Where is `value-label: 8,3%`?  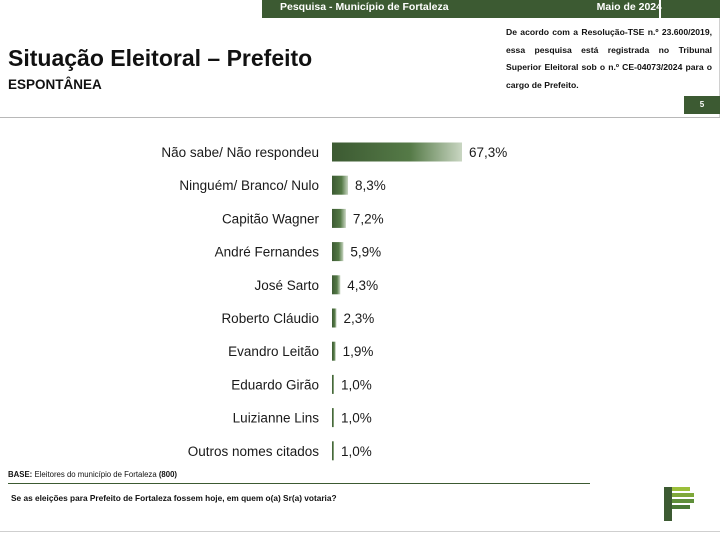
value-label: 8,3% is located at coordinates (370, 185).